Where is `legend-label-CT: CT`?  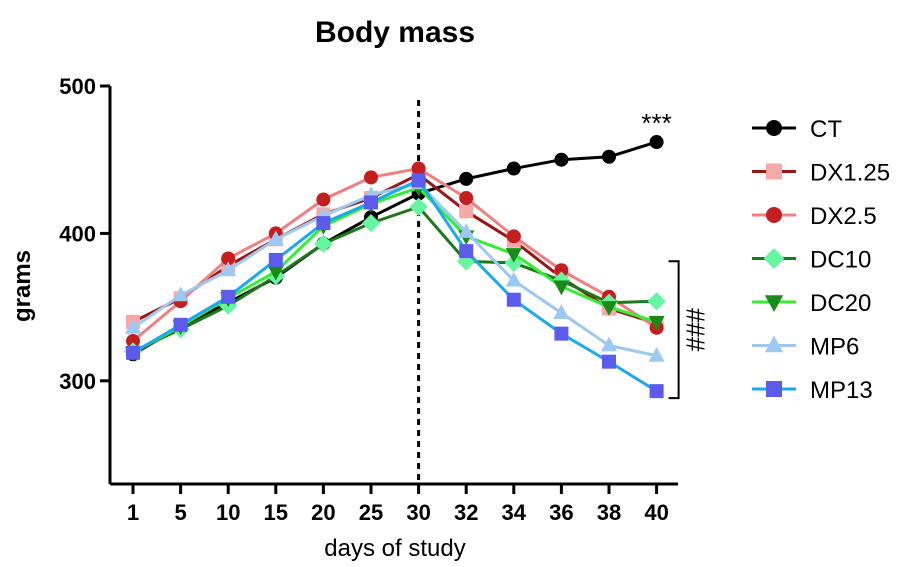
legend-label-CT: CT is located at coordinates (826, 129).